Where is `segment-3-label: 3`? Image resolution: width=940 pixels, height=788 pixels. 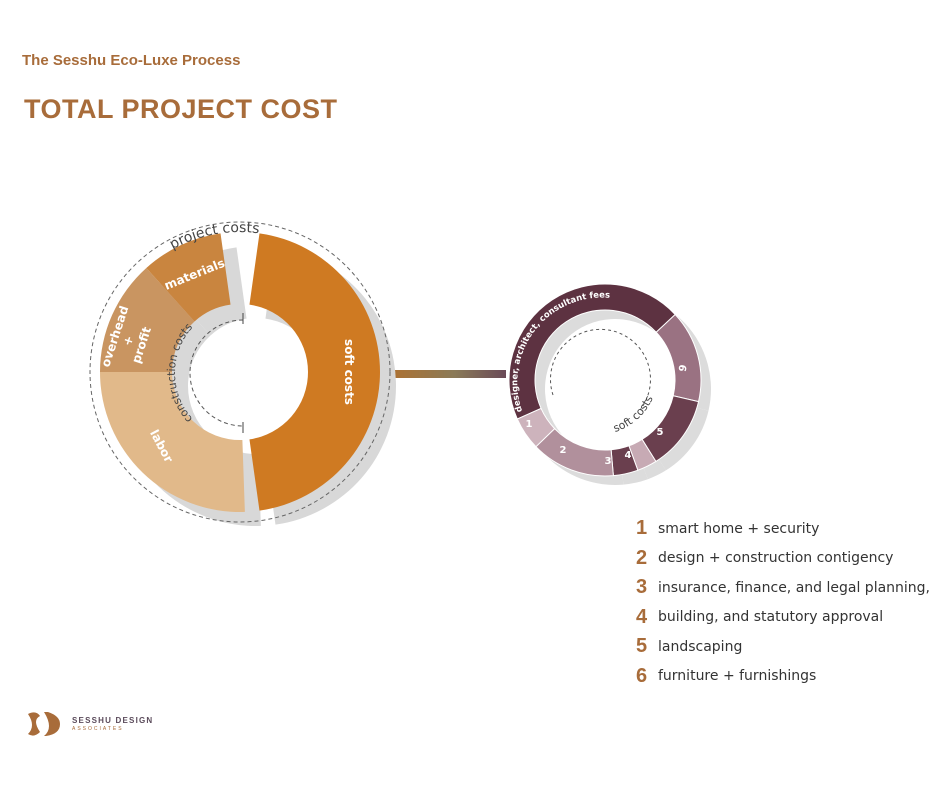 segment-3-label: 3 is located at coordinates (608, 461).